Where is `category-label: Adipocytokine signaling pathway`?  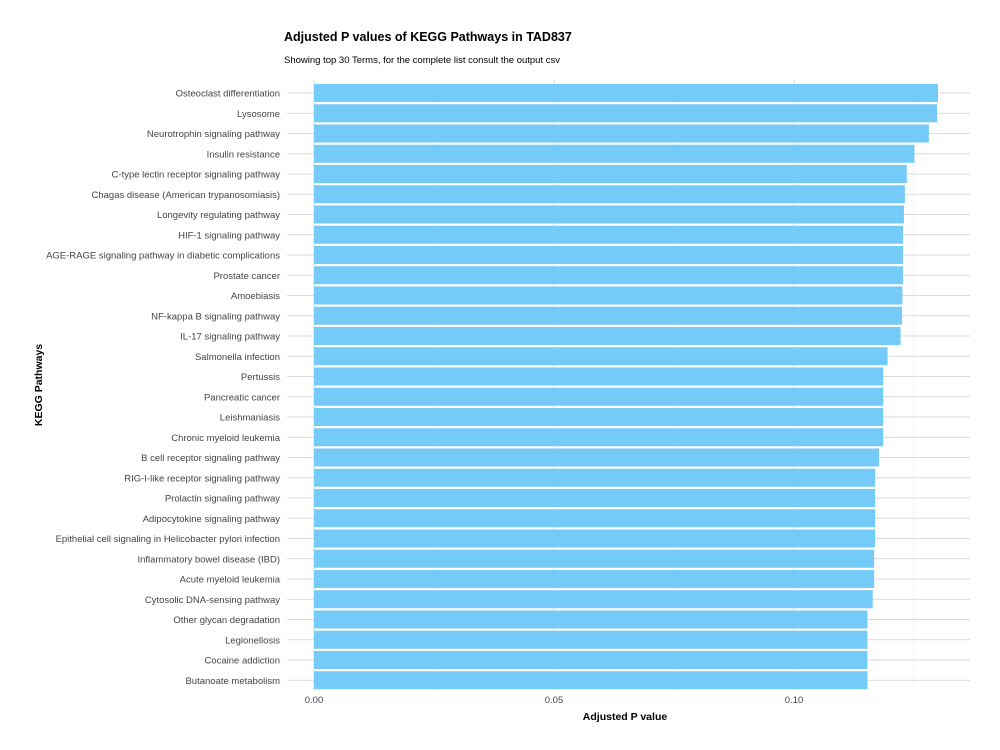 category-label: Adipocytokine signaling pathway is located at coordinates (212, 519).